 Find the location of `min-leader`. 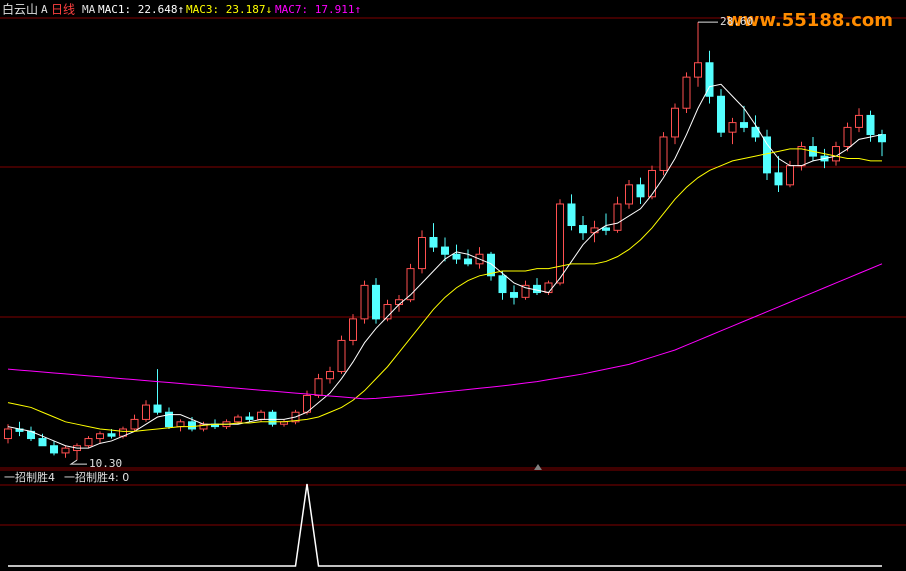

min-leader is located at coordinates (78, 462).